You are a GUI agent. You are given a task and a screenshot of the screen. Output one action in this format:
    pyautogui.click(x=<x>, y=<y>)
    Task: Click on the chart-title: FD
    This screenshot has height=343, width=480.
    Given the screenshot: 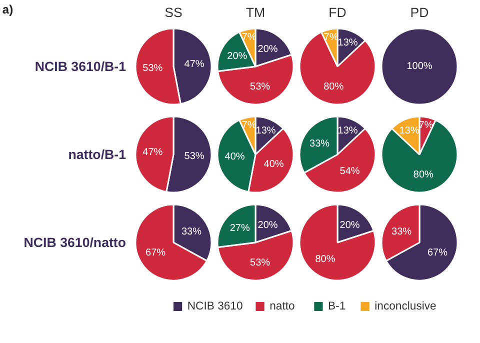 What is the action you would take?
    pyautogui.click(x=337, y=12)
    